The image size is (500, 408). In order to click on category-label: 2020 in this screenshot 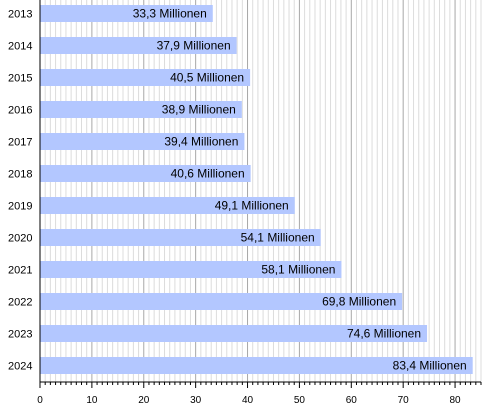, I will do `click(20, 239)`.